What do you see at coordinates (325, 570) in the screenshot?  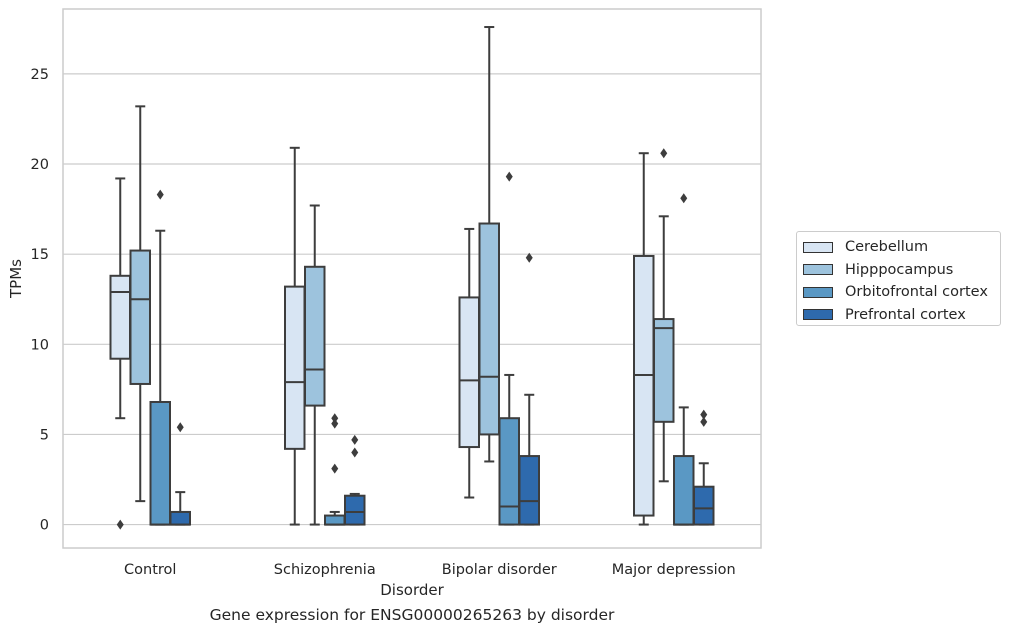 I see `x-tick-label: Schizophrenia` at bounding box center [325, 570].